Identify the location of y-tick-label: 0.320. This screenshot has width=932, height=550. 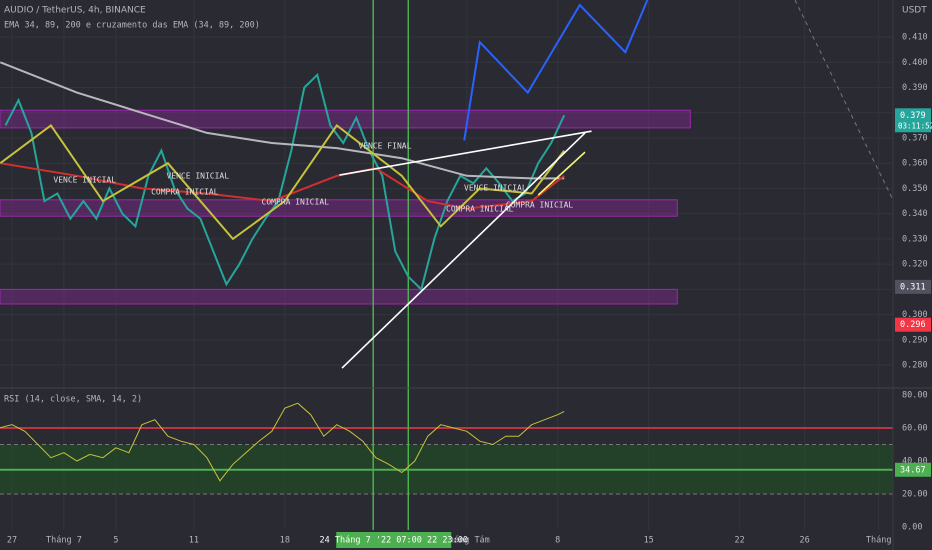
(915, 265).